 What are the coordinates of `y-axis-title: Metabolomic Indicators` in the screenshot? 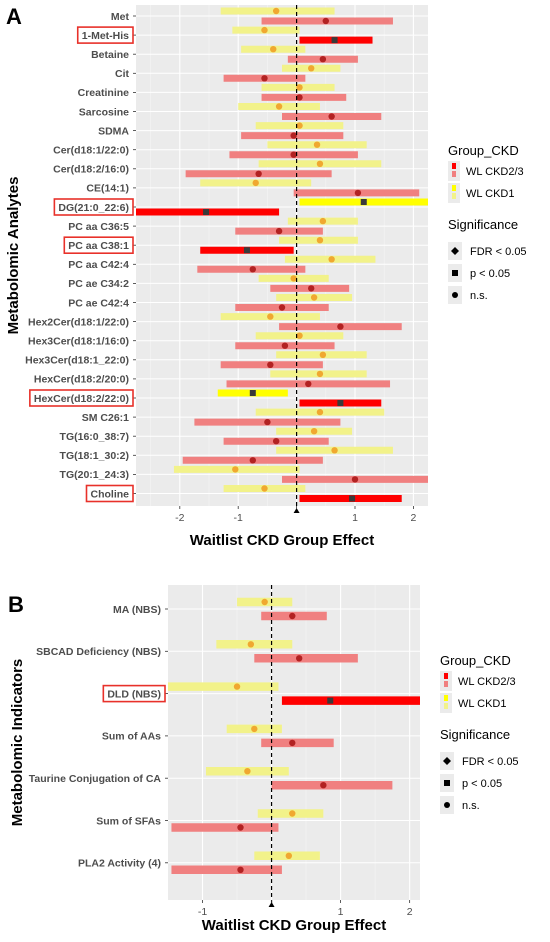 It's located at (17, 743).